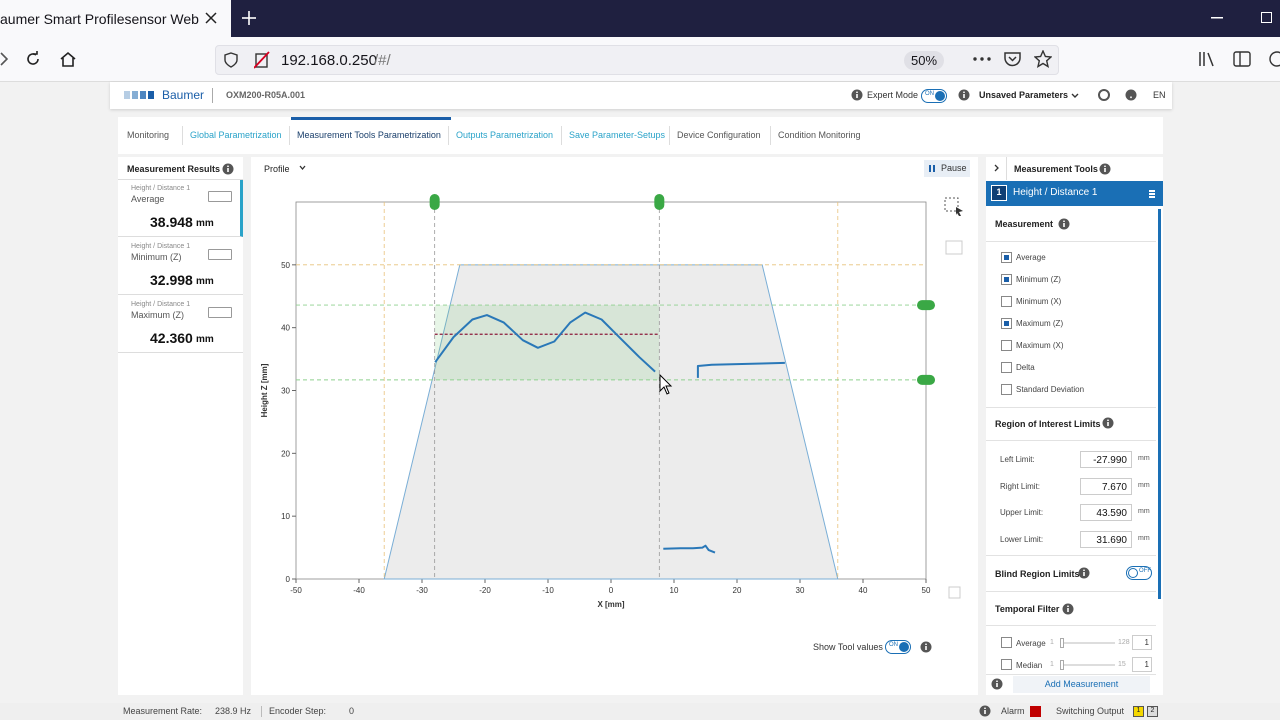 The height and width of the screenshot is (720, 1280). Describe the element at coordinates (277, 169) in the screenshot. I see `view-selector: Profile` at that location.